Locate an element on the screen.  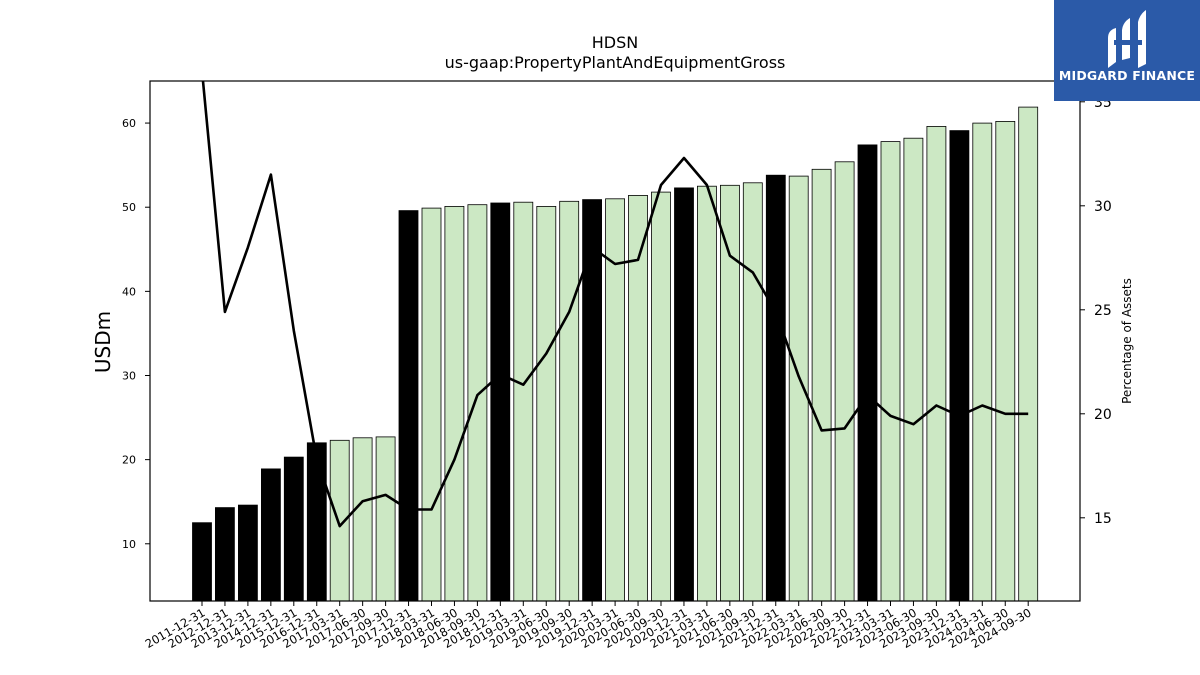
logo-text: MIDGARD FINANCE is located at coordinates (1127, 75).